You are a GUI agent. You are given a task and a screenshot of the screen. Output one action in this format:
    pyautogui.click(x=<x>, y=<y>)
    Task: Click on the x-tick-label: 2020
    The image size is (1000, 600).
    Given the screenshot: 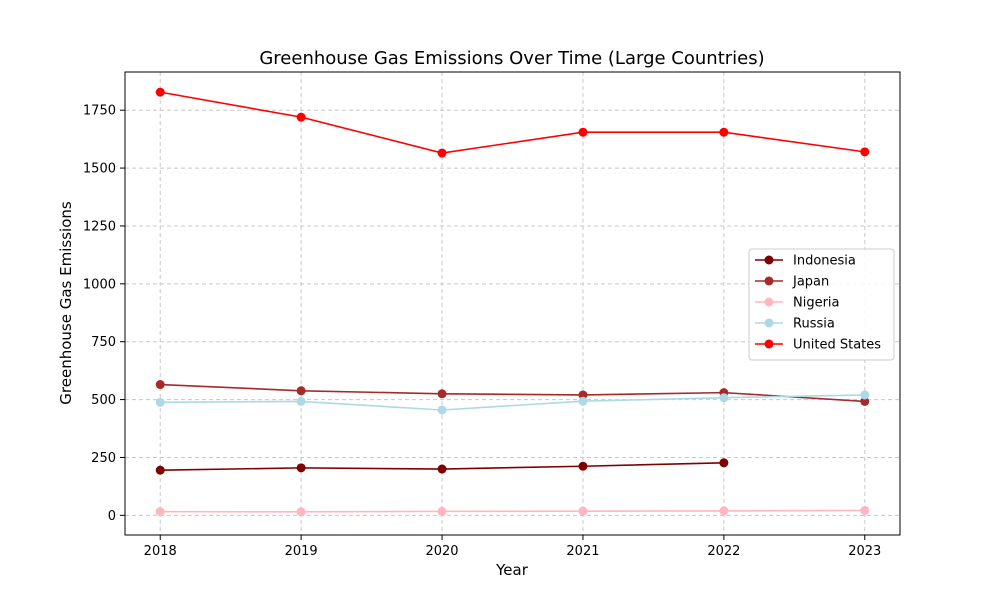 What is the action you would take?
    pyautogui.click(x=441, y=551)
    